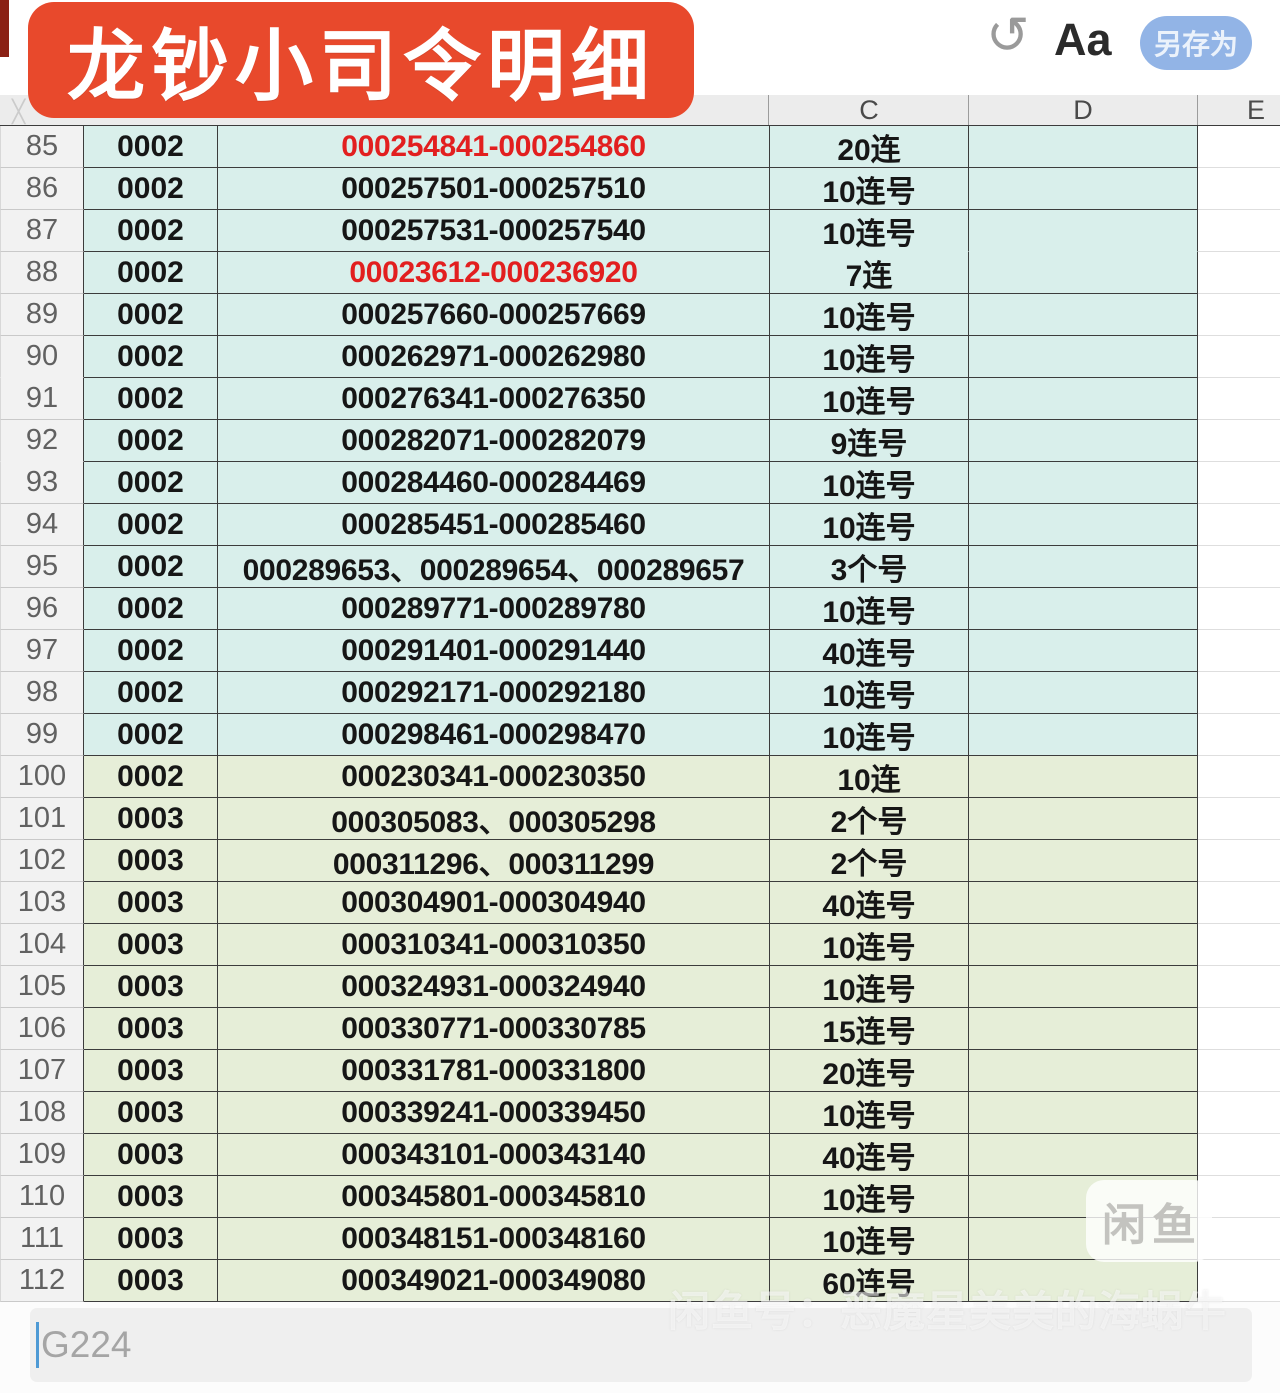  What do you see at coordinates (42, 1071) in the screenshot?
I see `row-number-cell: 107` at bounding box center [42, 1071].